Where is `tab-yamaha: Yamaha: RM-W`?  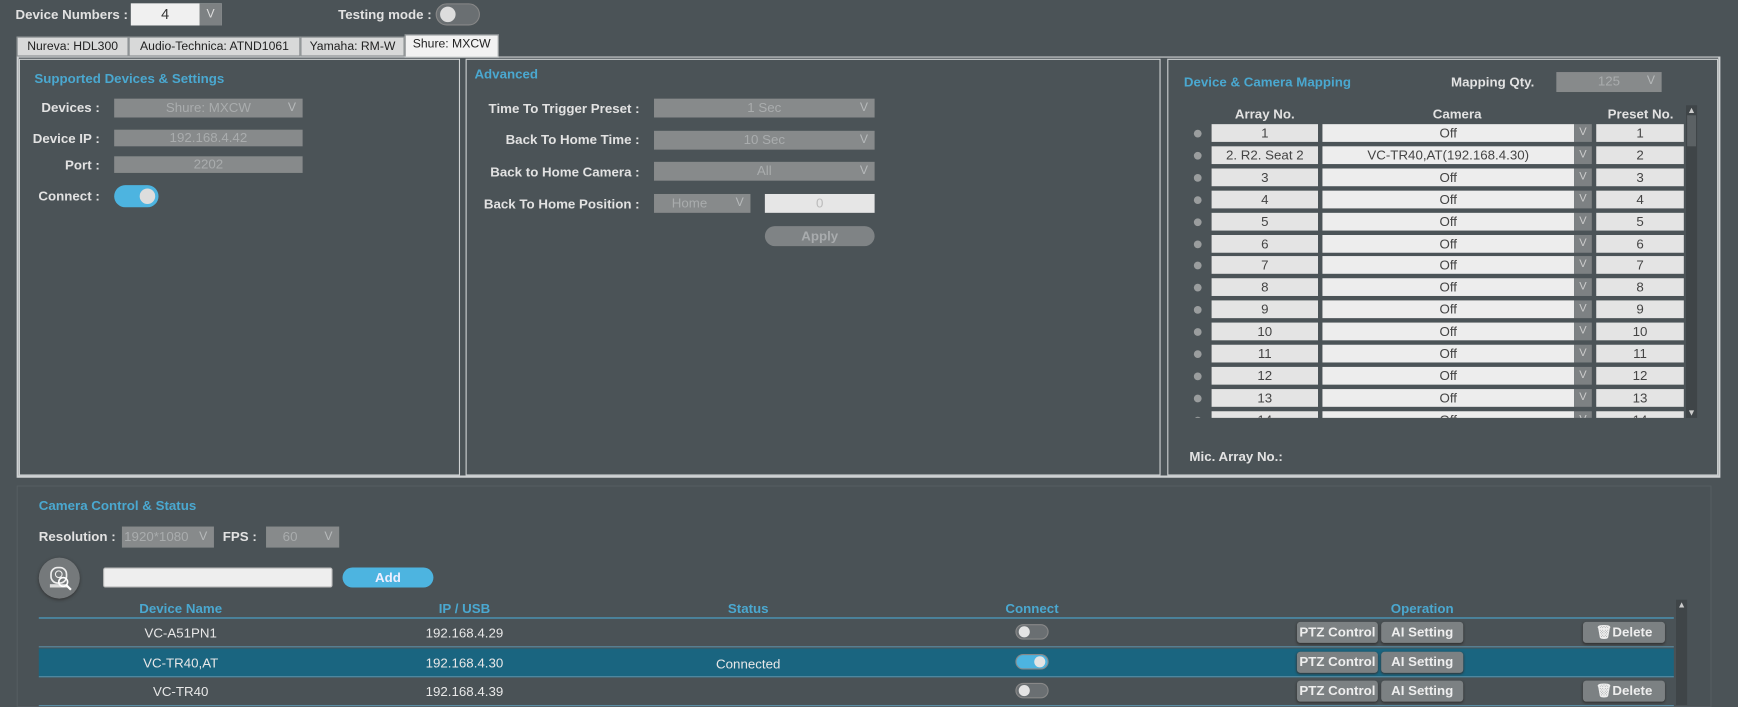 tab-yamaha: Yamaha: RM-W is located at coordinates (352, 46).